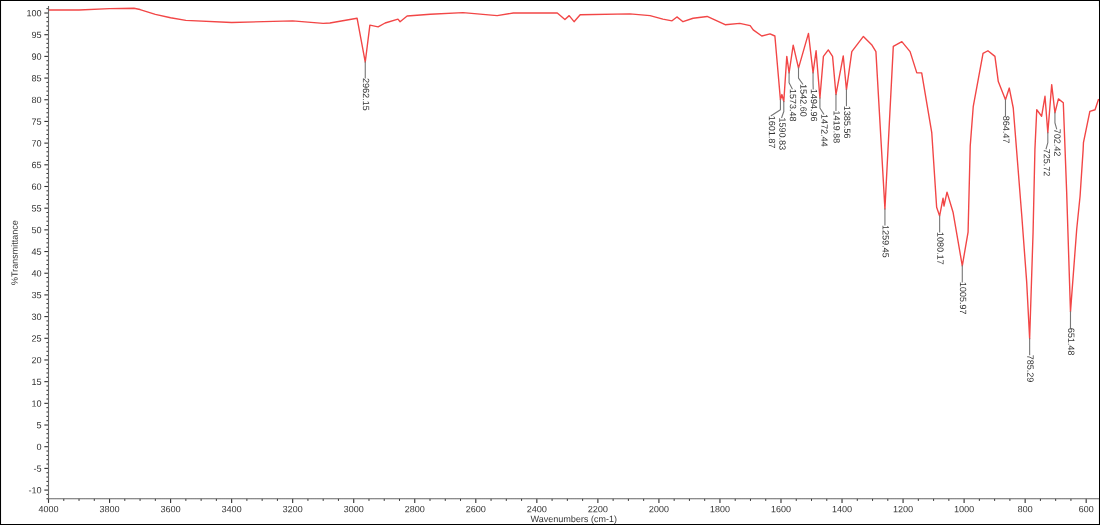 This screenshot has height=525, width=1100. What do you see at coordinates (36, 143) in the screenshot?
I see `y-tick-label: 70` at bounding box center [36, 143].